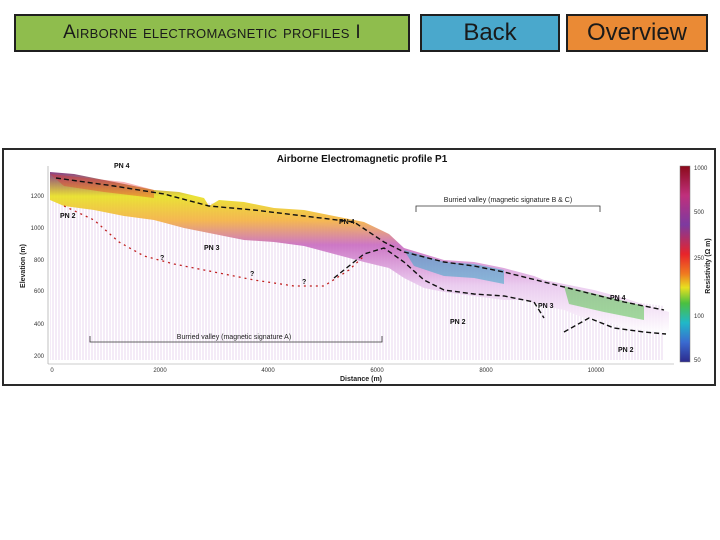  Describe the element at coordinates (39, 292) in the screenshot. I see `y-tick-600: 600` at that location.